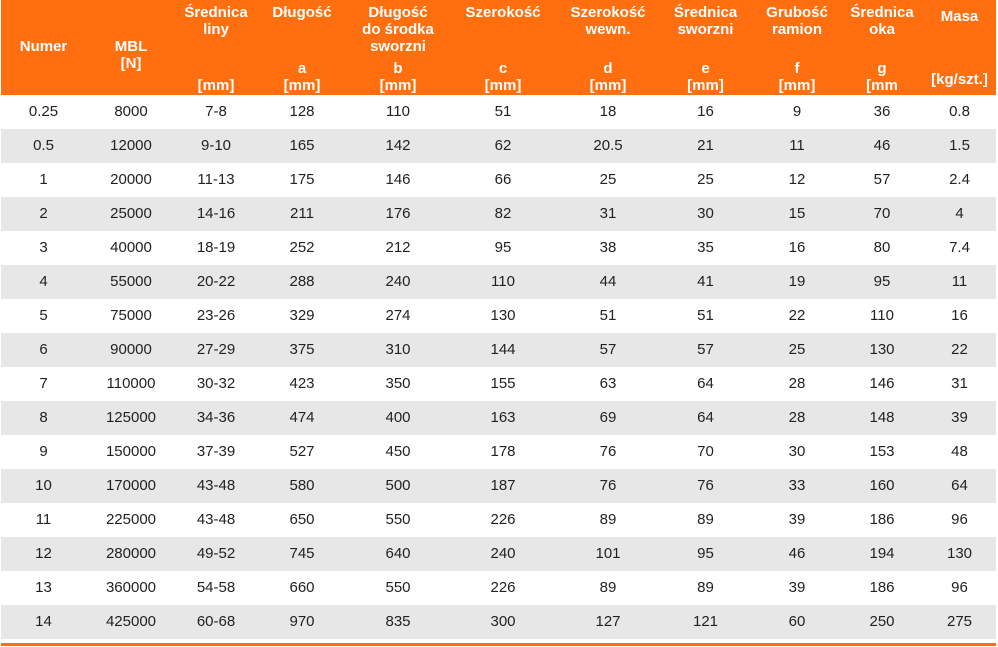 The height and width of the screenshot is (647, 998). Describe the element at coordinates (705, 520) in the screenshot. I see `table-cell: 89` at that location.